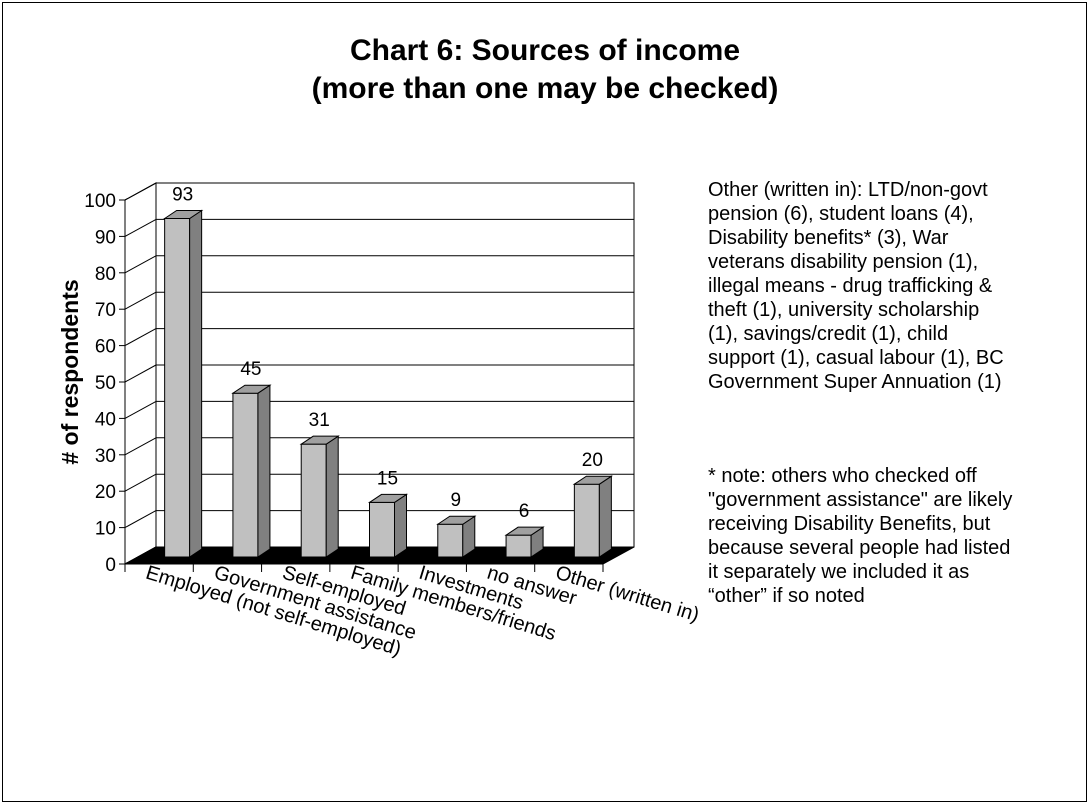  What do you see at coordinates (545, 50) in the screenshot?
I see `chart-title: Chart 6: Sources of income` at bounding box center [545, 50].